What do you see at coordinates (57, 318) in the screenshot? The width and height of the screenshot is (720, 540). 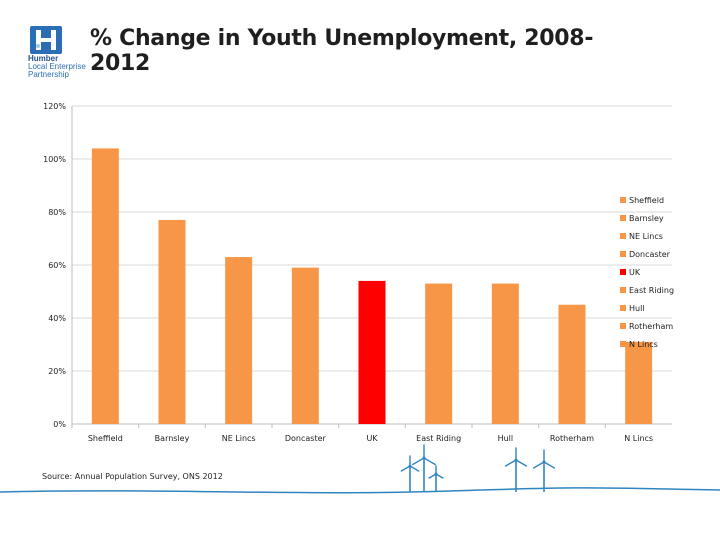 I see `y-tick-label: 40%` at bounding box center [57, 318].